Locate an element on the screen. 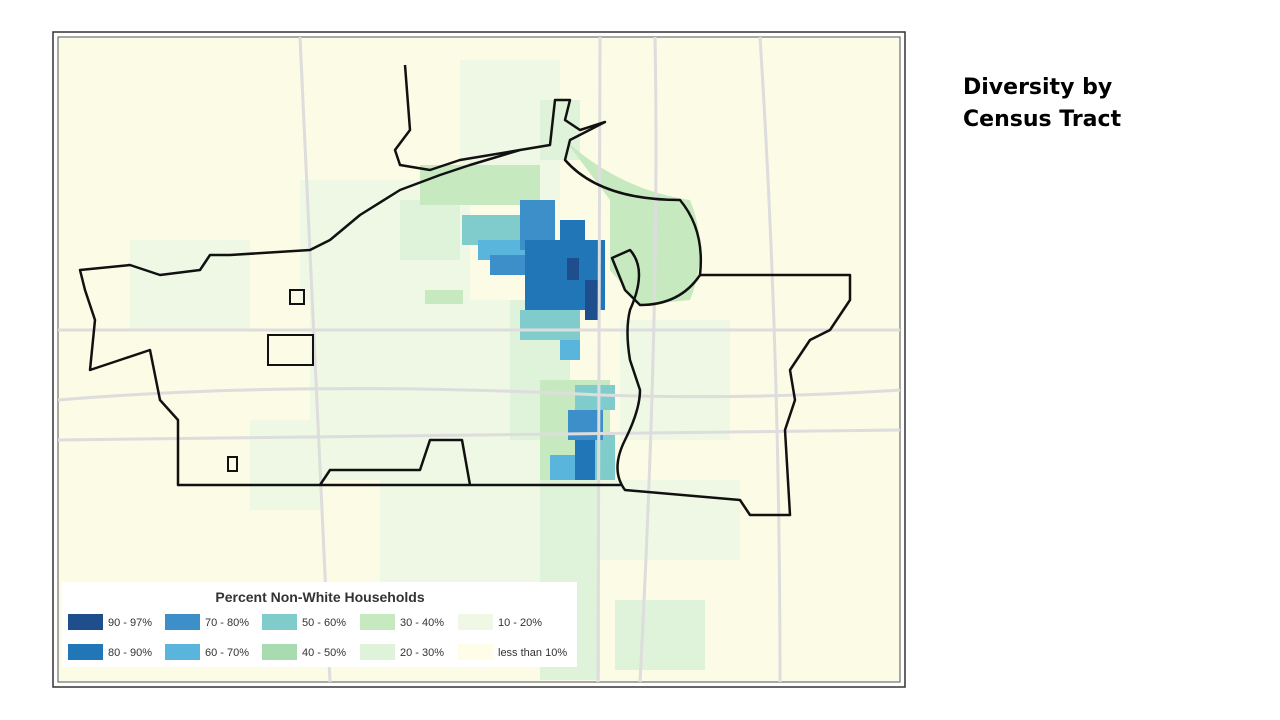 Image resolution: width=1280 pixels, height=720 pixels. legend-label: 60 - 70% is located at coordinates (227, 653).